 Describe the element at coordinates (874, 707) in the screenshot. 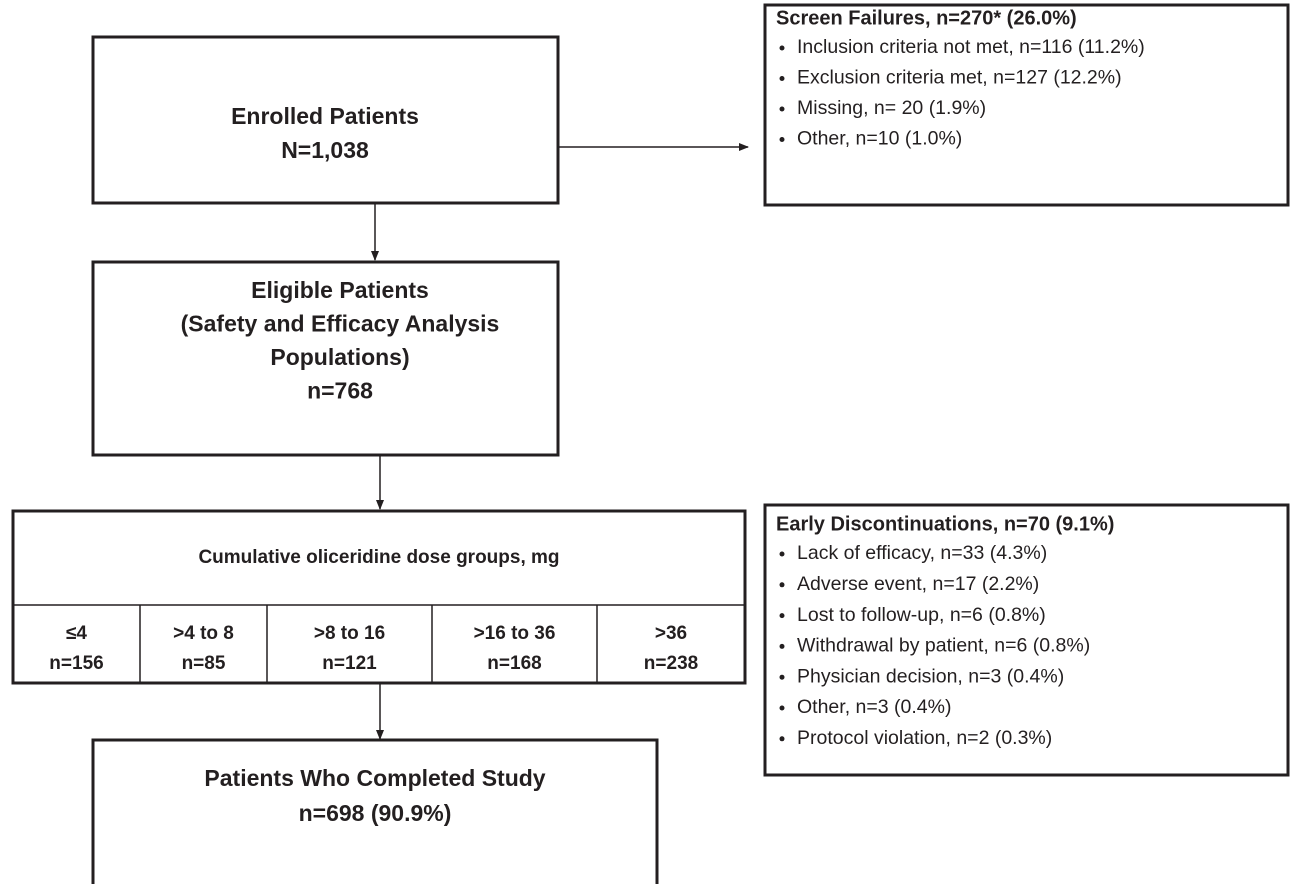

I see `list-item: Other, n=3 (0.4%)` at that location.